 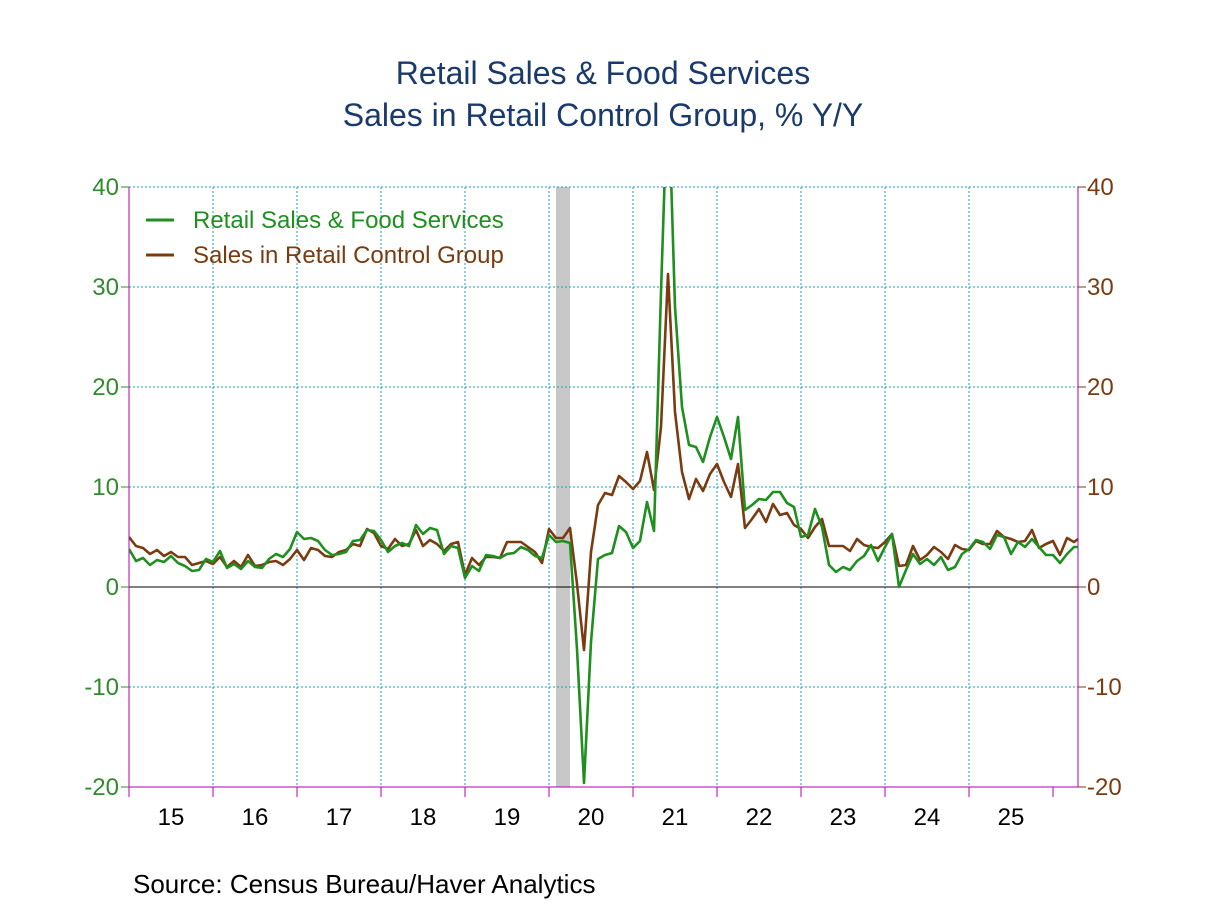 I want to click on x-tick-label: 15, so click(x=171, y=817).